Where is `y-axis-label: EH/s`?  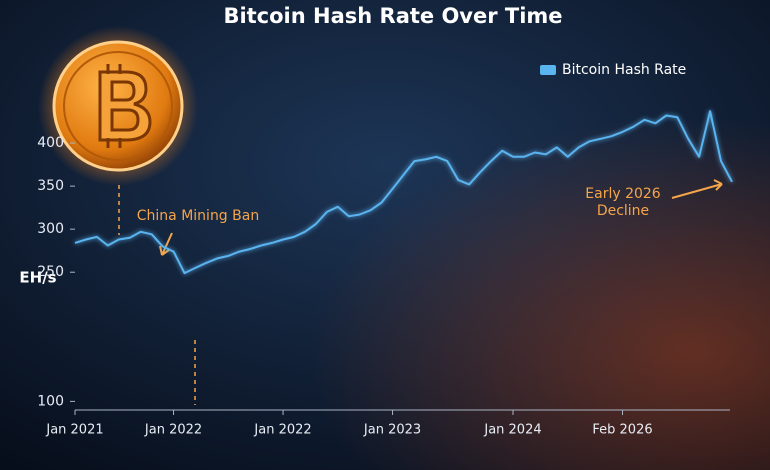 y-axis-label: EH/s is located at coordinates (37, 278).